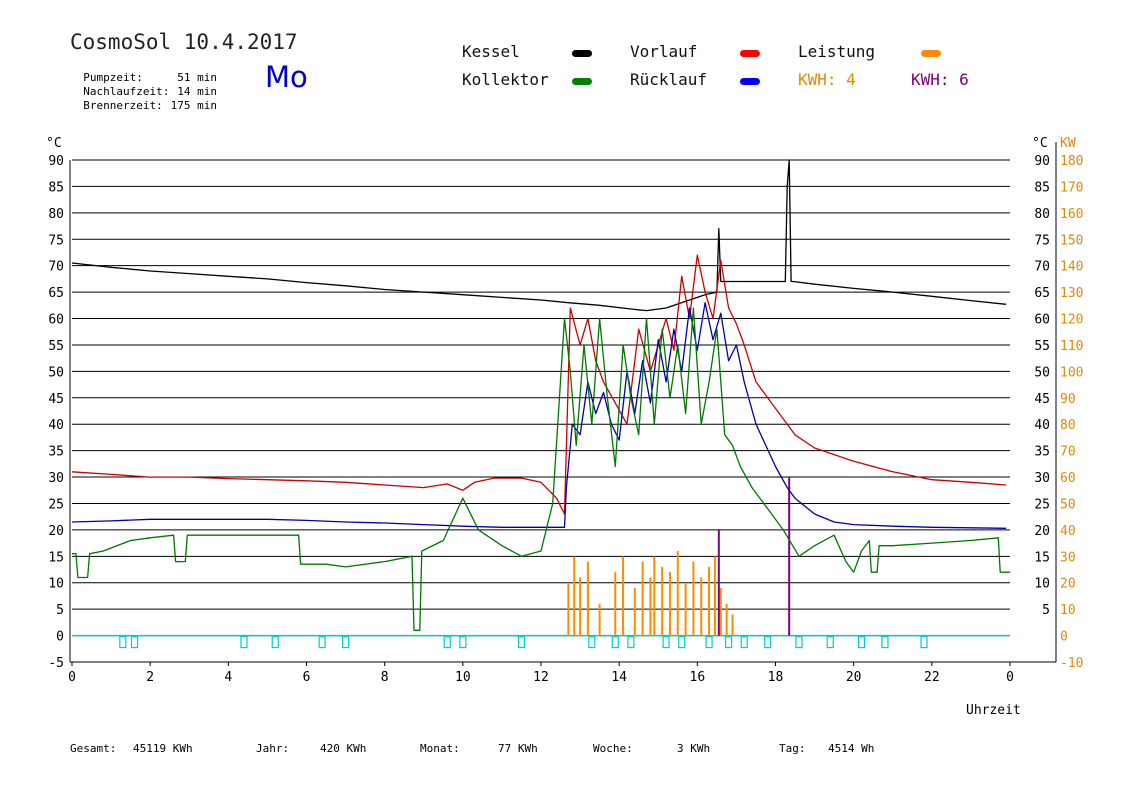 The image size is (1148, 812). Describe the element at coordinates (1042, 452) in the screenshot. I see `y-tick-label-right-c: 35` at that location.